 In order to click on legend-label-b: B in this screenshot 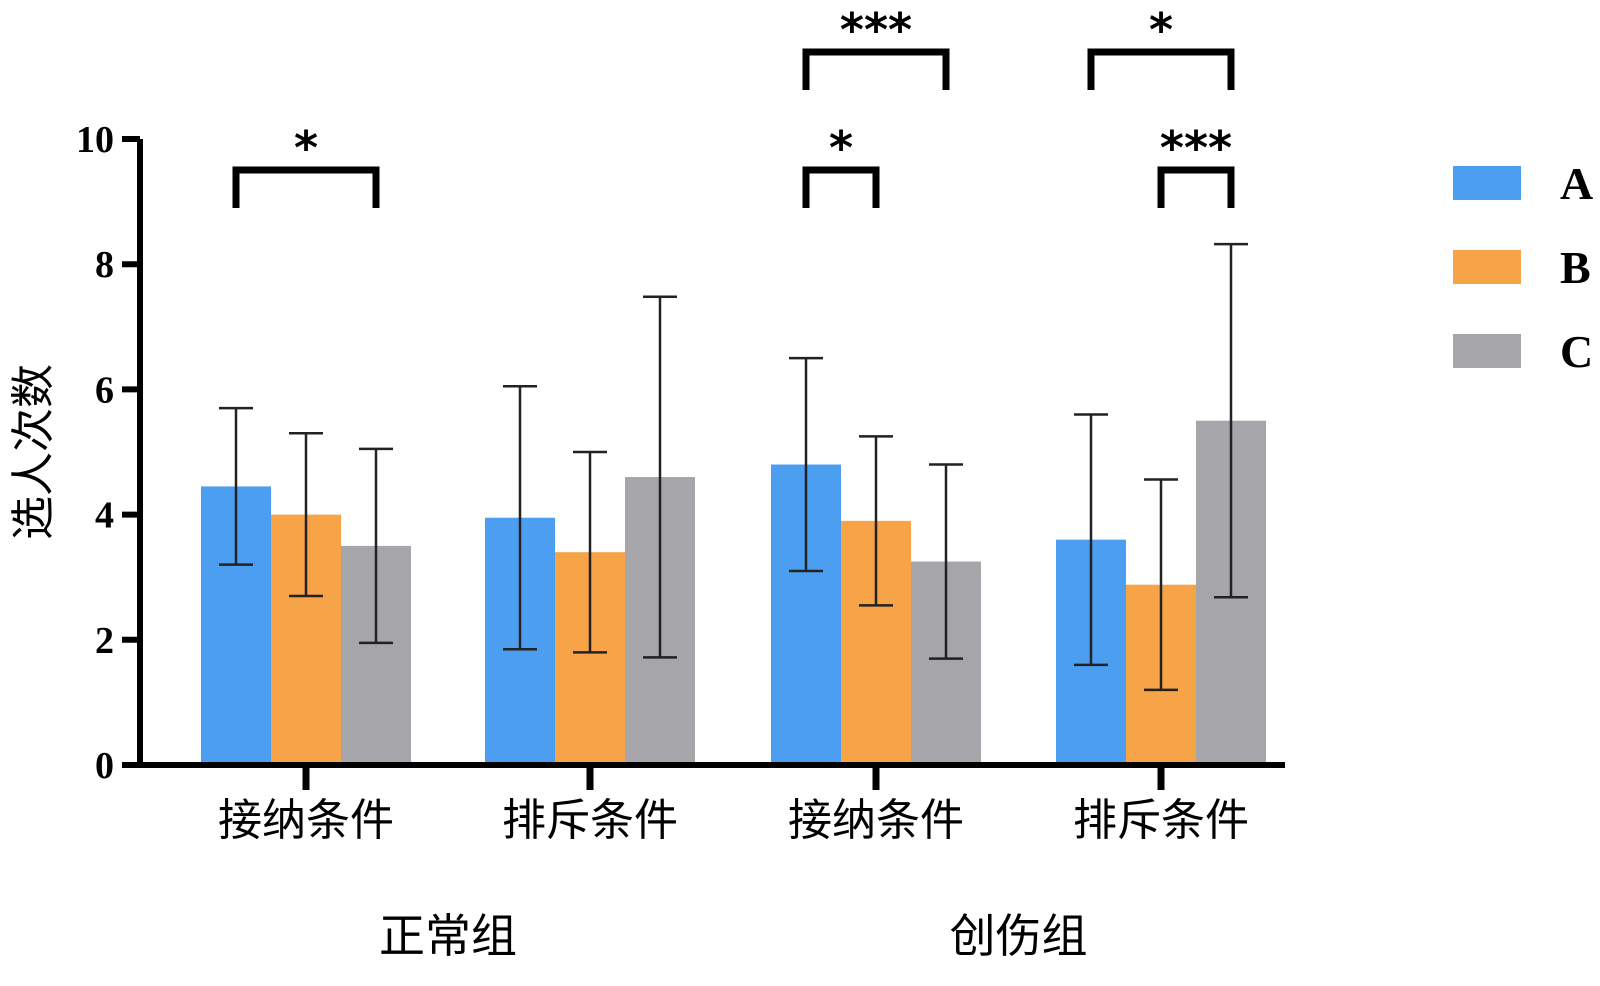, I will do `click(1575, 267)`.